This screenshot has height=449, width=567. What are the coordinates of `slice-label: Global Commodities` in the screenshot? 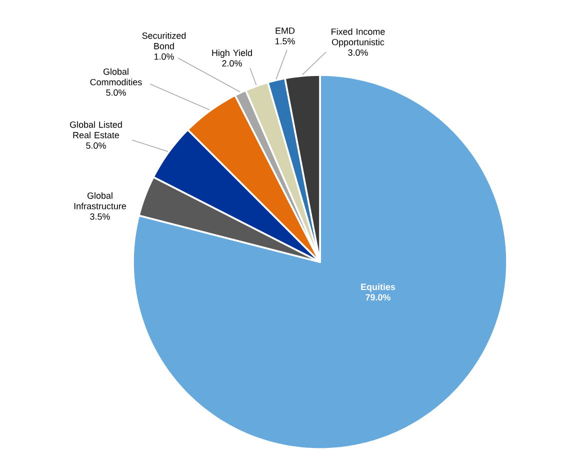 It's located at (116, 77).